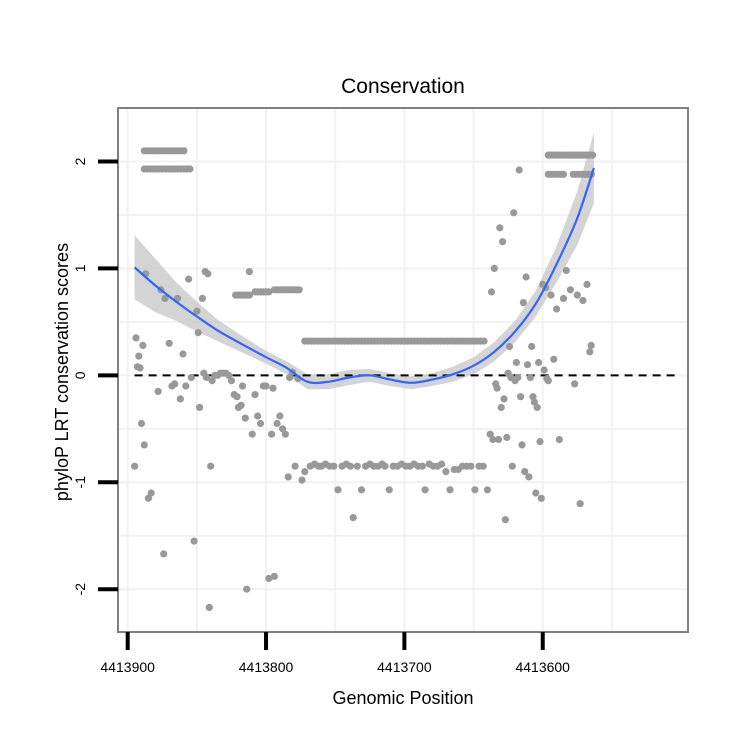 The width and height of the screenshot is (750, 750). I want to click on x-tick-label: 4413900, so click(127, 667).